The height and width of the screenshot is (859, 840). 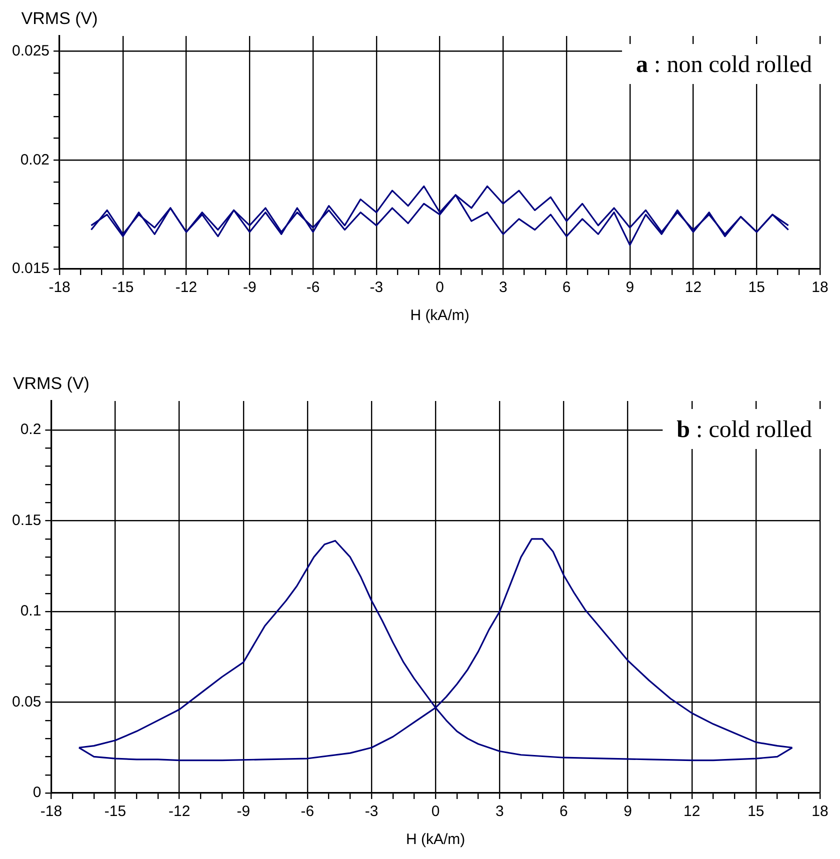 I want to click on y-tick-label: 0.2, so click(x=31, y=429).